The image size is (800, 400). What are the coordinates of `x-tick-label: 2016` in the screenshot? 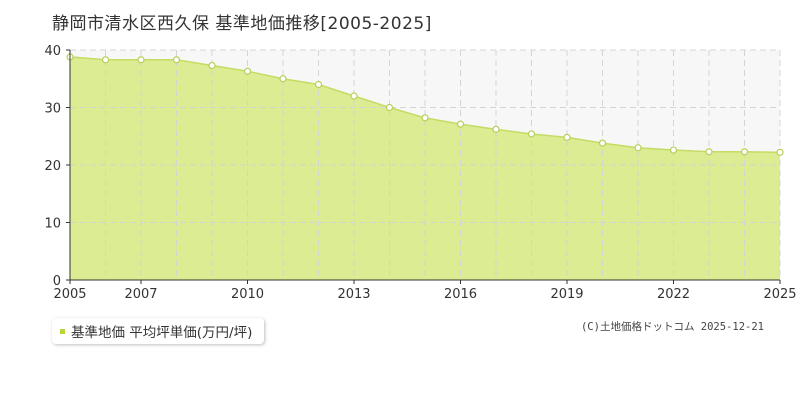 It's located at (460, 294).